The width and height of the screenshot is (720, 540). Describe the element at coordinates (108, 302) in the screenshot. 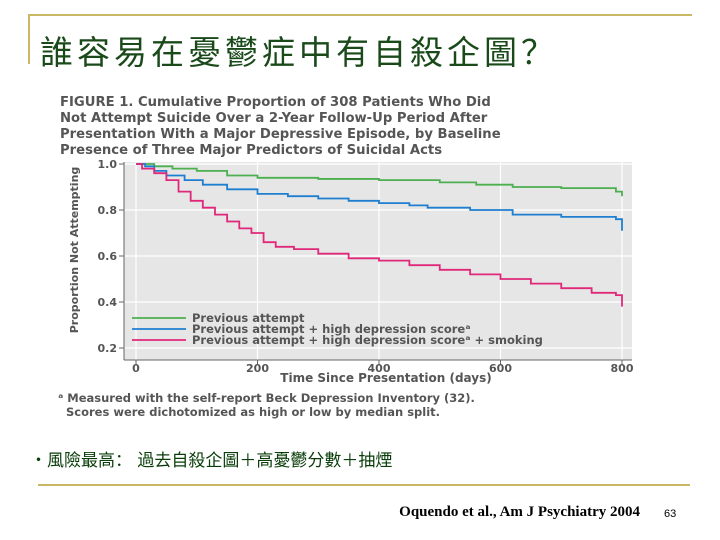

I see `y-tick-label: 0.4` at that location.